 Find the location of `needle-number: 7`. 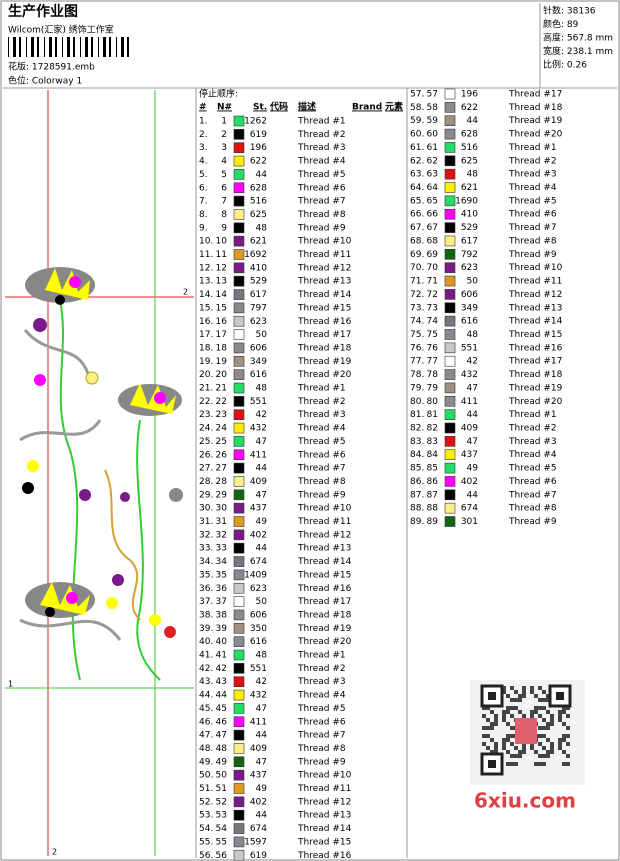

needle-number: 7 is located at coordinates (224, 202).